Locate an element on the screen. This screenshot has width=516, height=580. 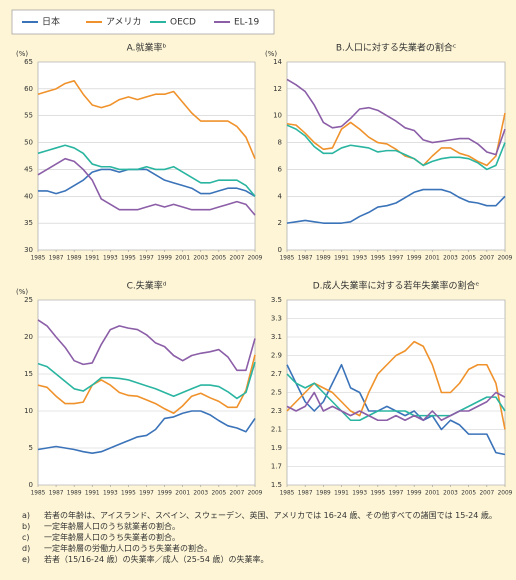
note: b) 一定年齢層人口のうち就業者の割合。 is located at coordinates (262, 526).